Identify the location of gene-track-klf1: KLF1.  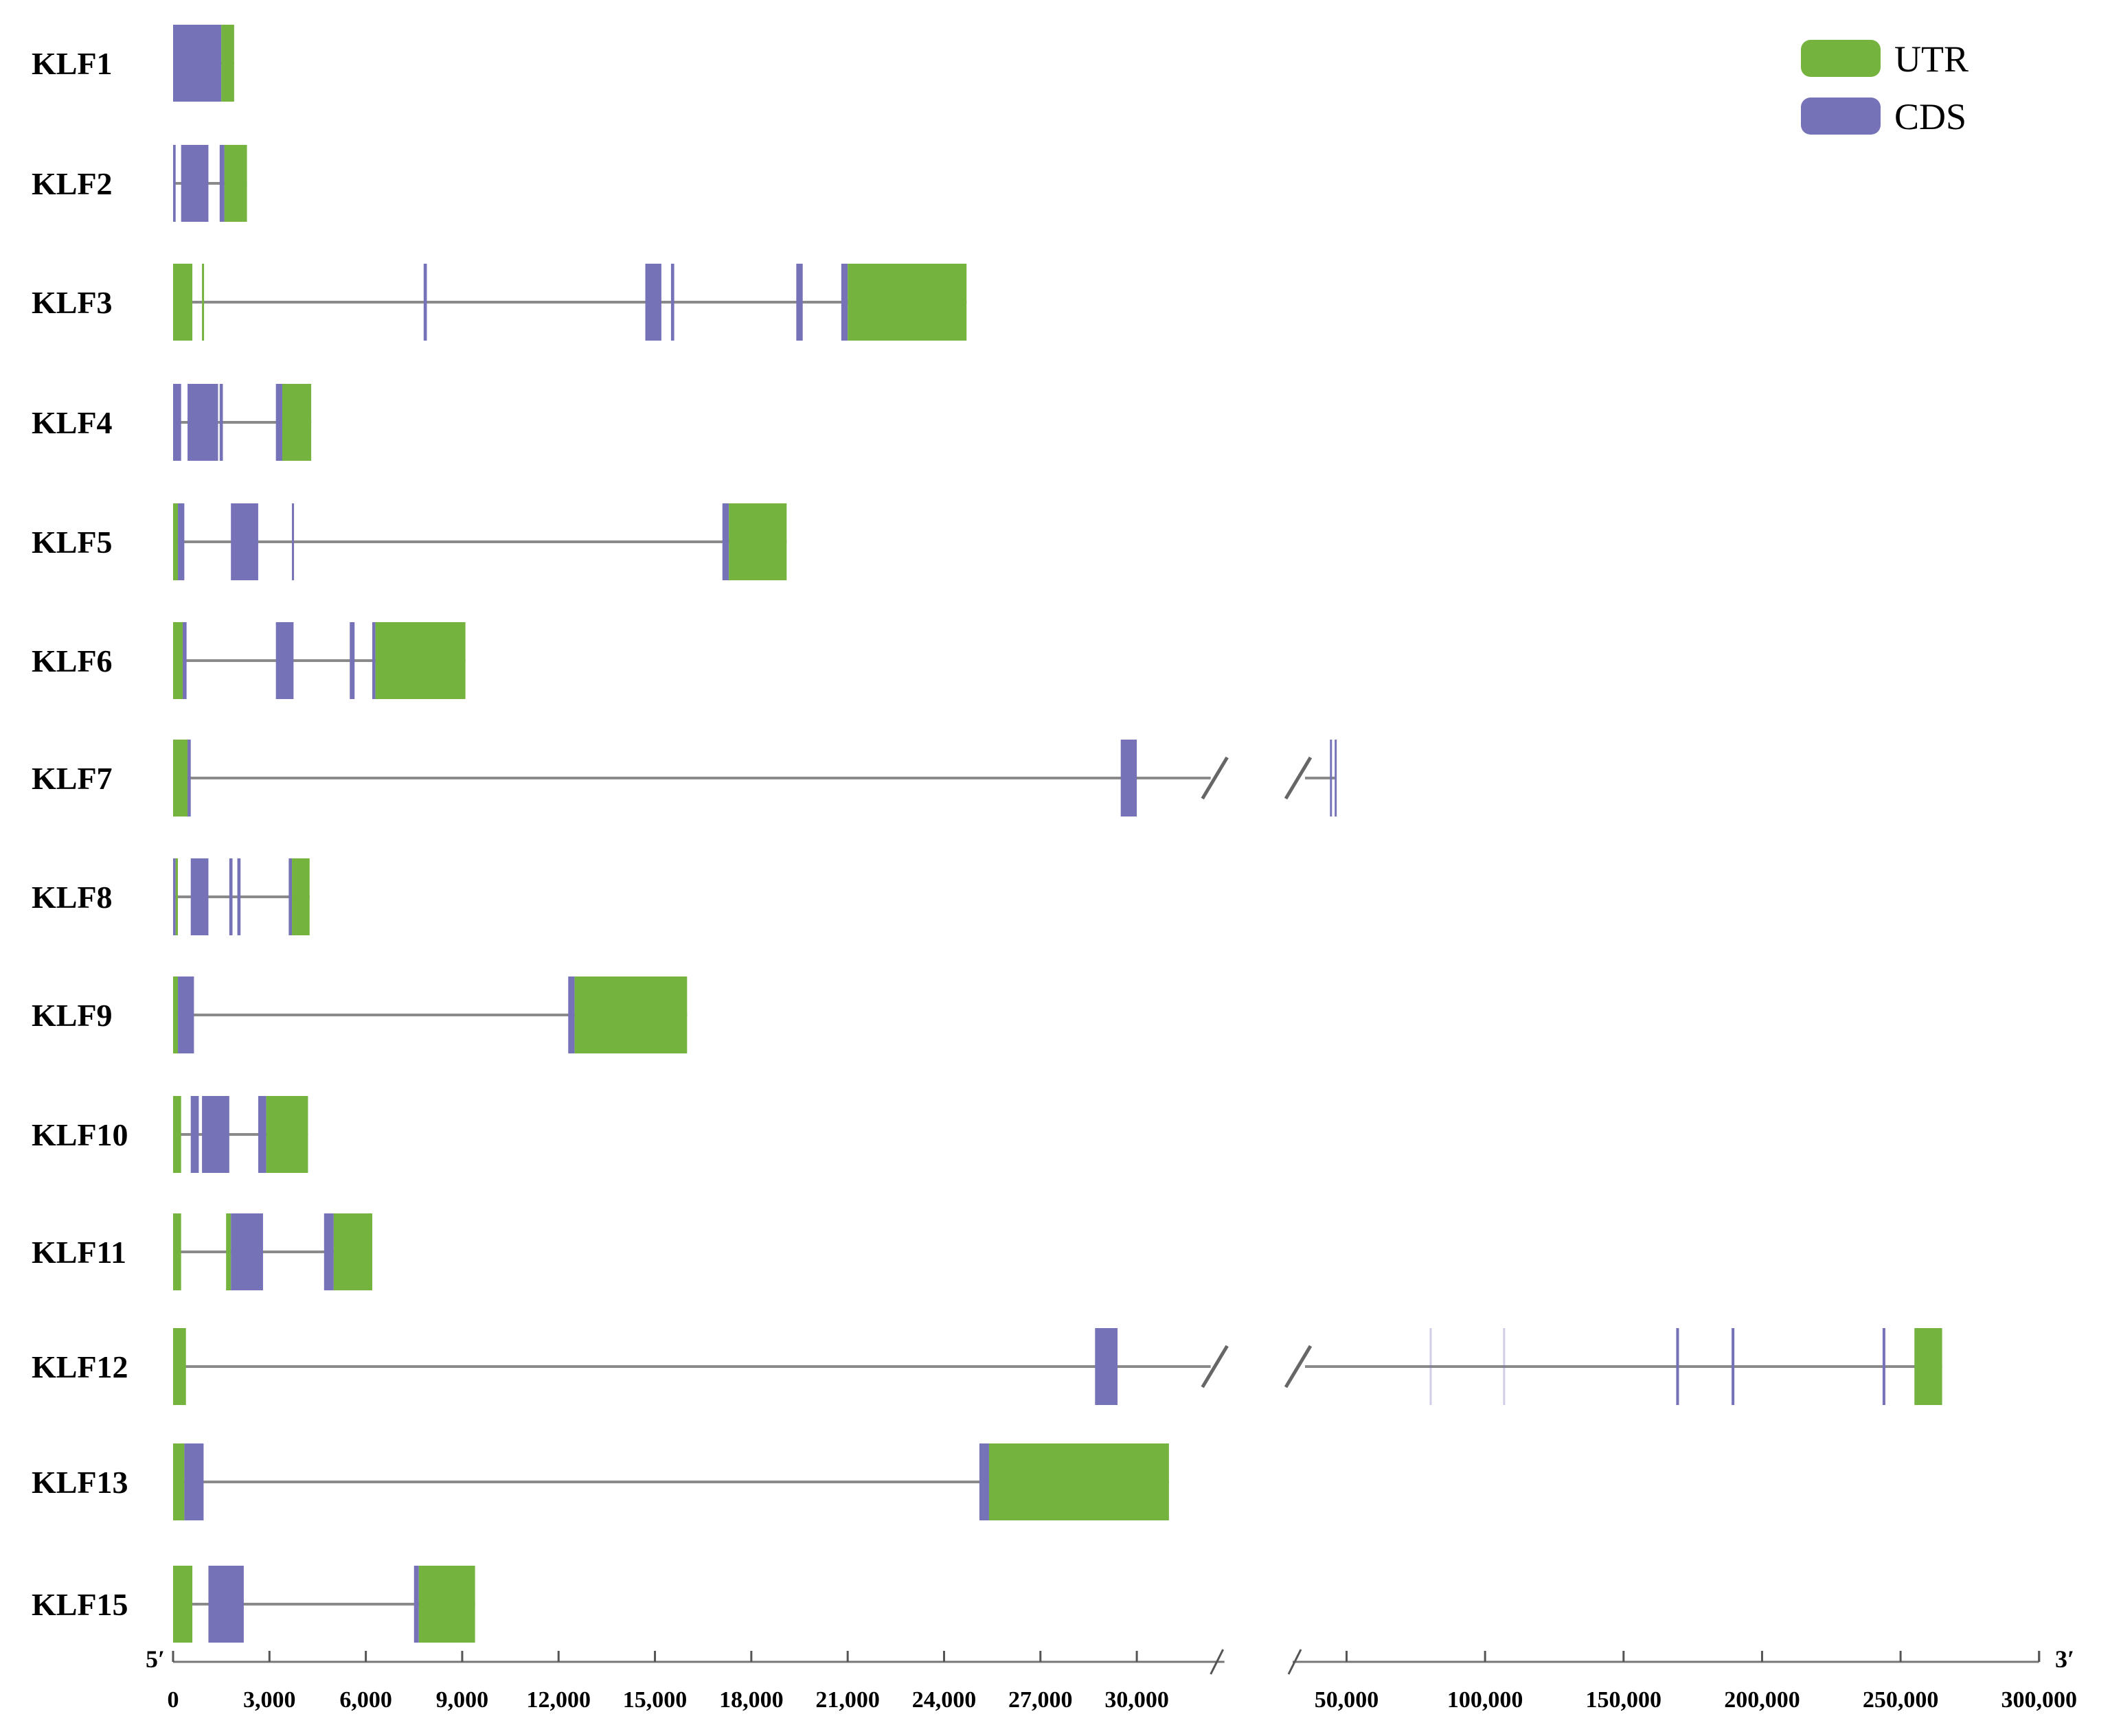
(133, 63).